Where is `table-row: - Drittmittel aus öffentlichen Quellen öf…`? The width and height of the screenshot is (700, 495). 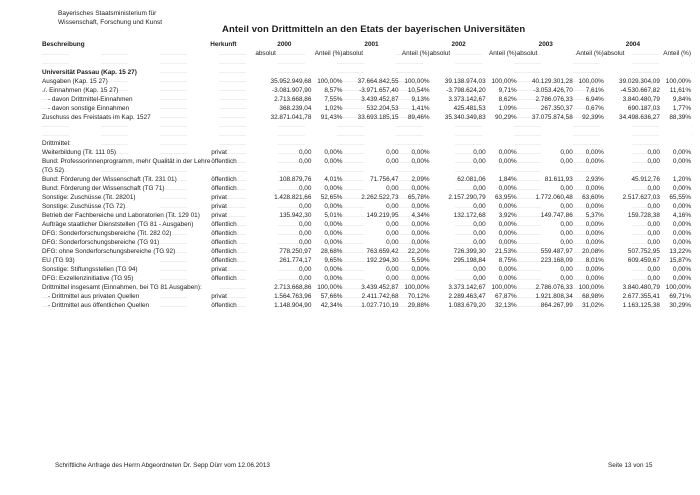 table-row: - Drittmittel aus öffentlichen Quellen öf… is located at coordinates (366, 305).